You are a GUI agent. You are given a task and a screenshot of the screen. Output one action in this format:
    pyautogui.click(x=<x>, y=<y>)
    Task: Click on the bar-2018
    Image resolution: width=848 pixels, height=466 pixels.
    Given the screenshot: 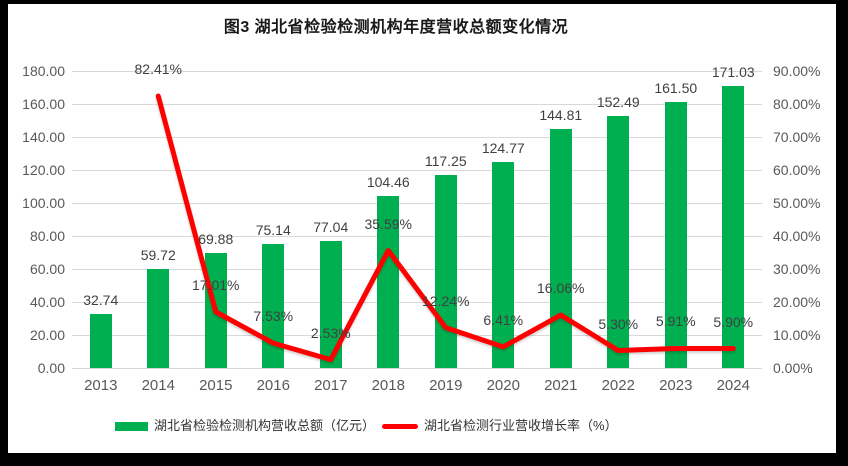 What is the action you would take?
    pyautogui.click(x=388, y=281)
    